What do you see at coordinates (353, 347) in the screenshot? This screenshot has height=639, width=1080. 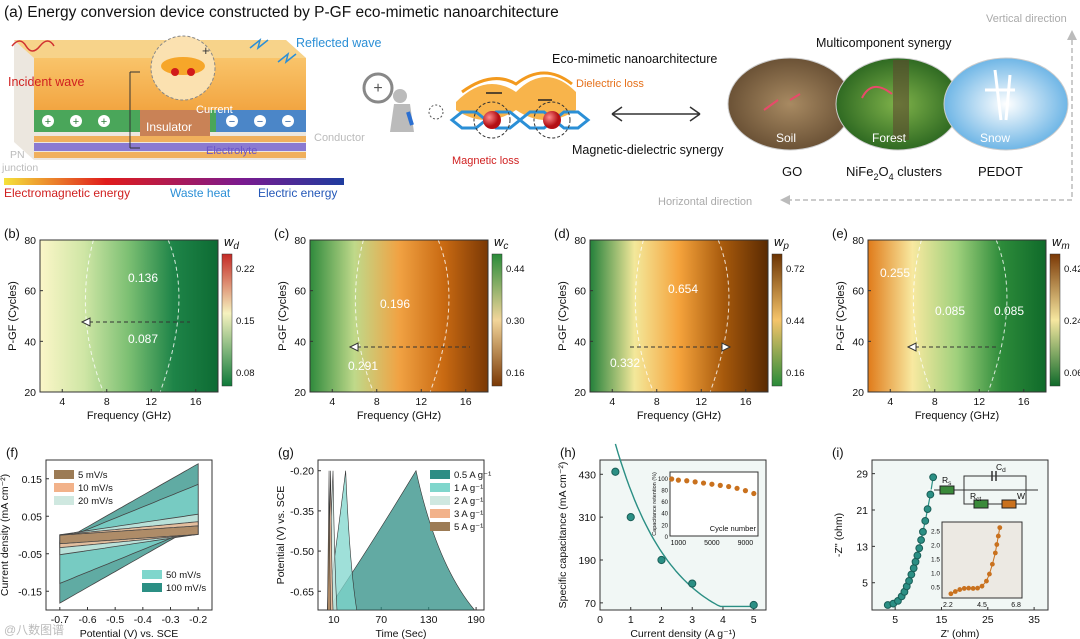 I see `arrow-head` at bounding box center [353, 347].